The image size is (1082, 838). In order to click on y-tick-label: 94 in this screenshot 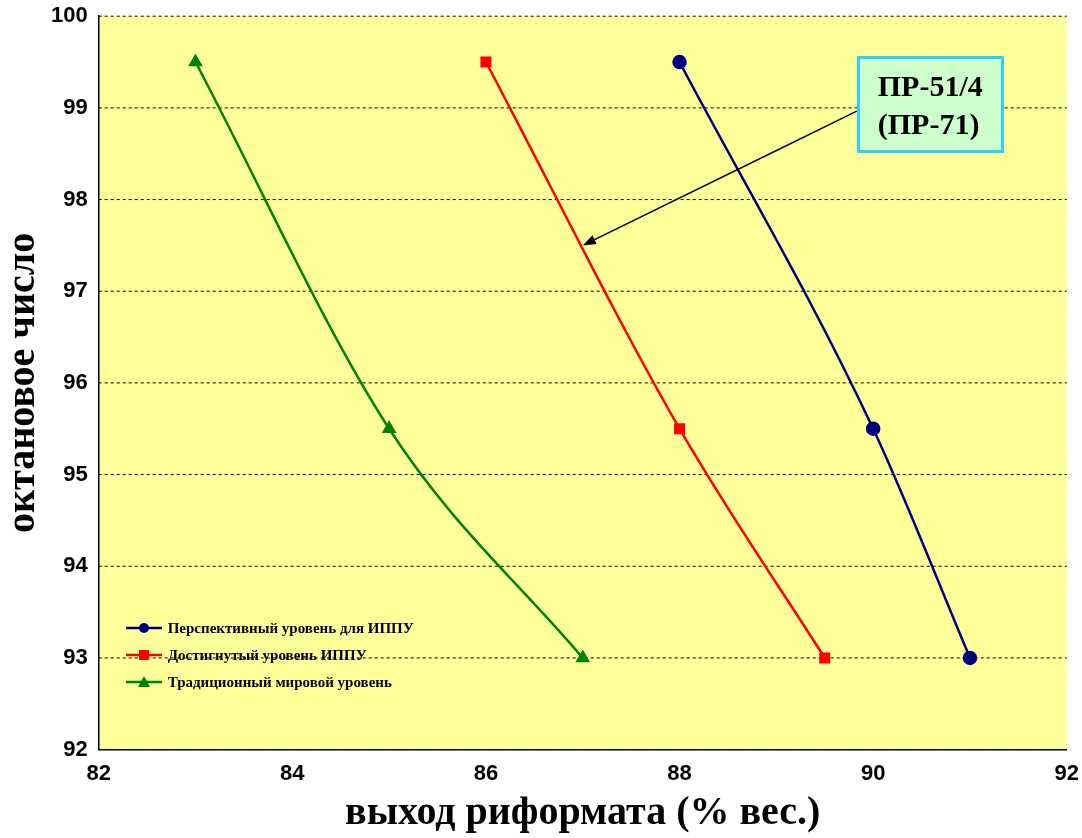, I will do `click(76, 565)`.